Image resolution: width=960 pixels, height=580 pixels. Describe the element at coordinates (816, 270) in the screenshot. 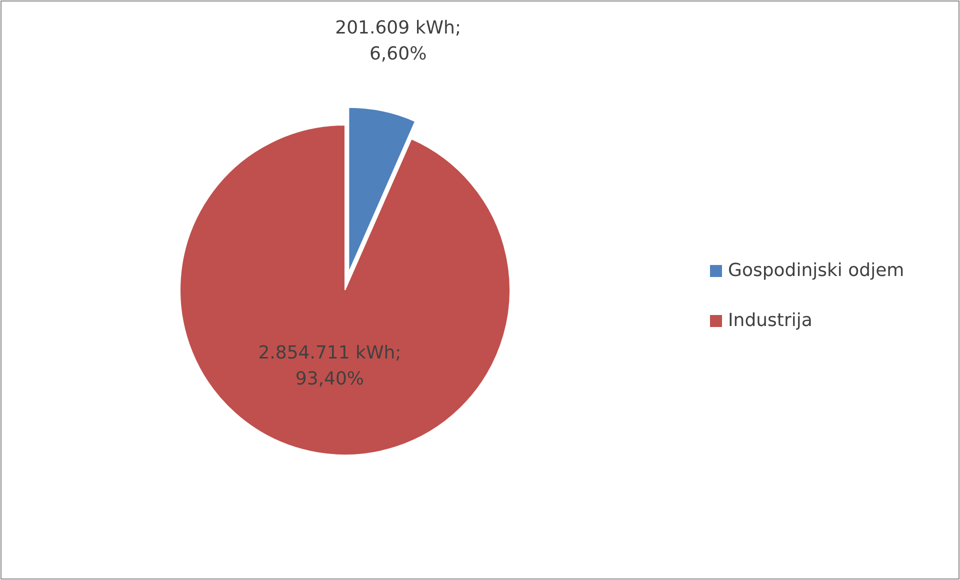

I see `legend-label: Gospodinjski odjem` at that location.